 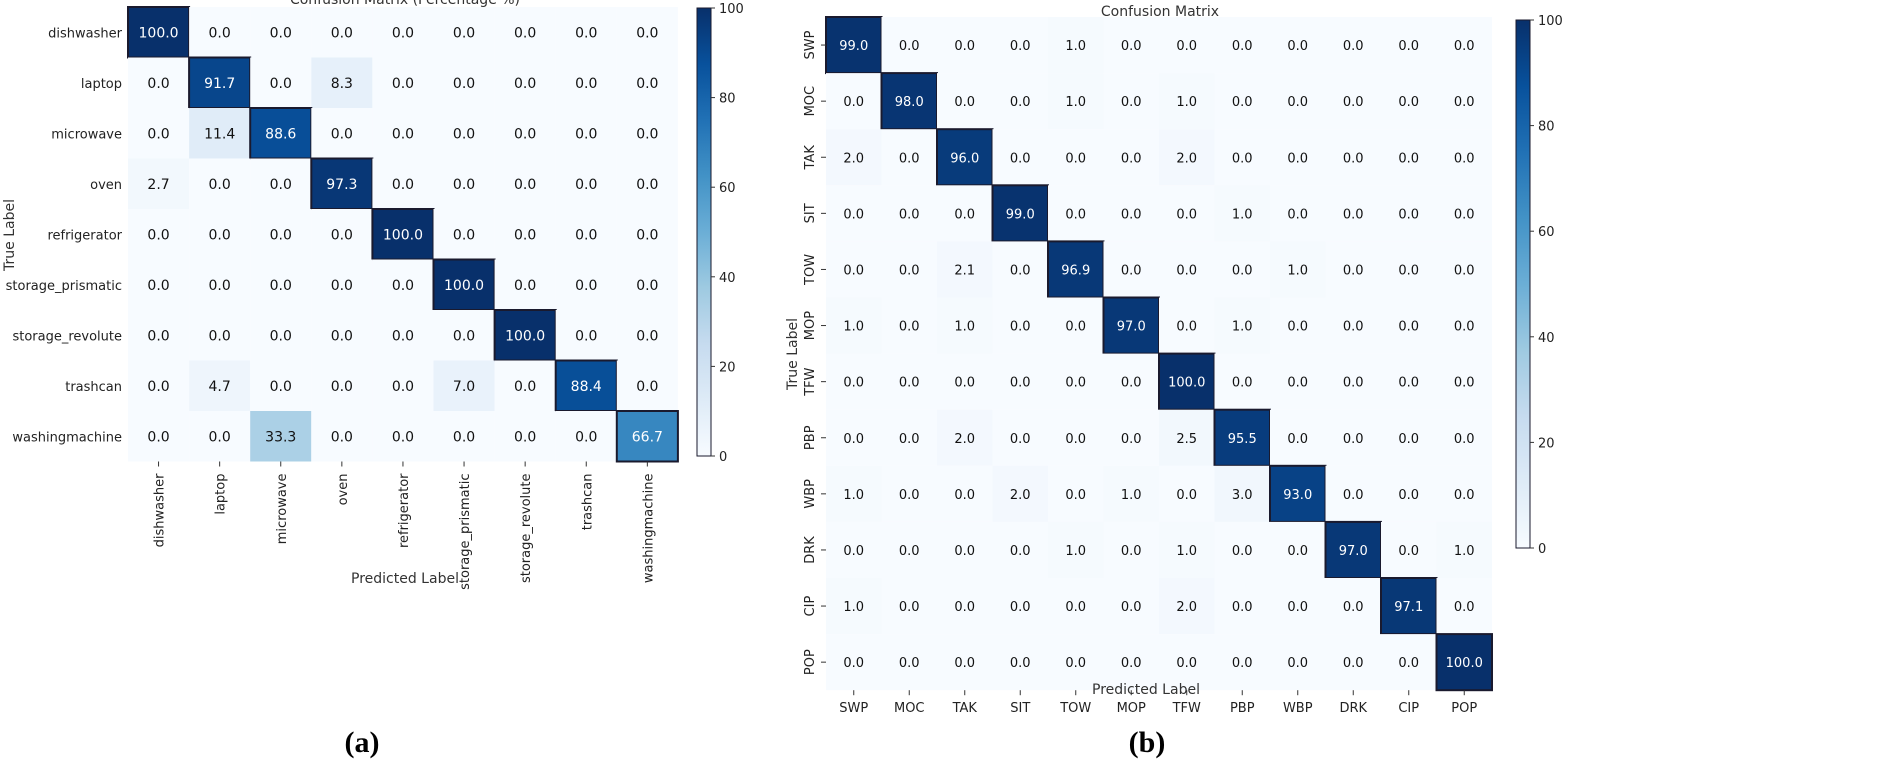 What do you see at coordinates (1523, 284) in the screenshot?
I see `colorbar` at bounding box center [1523, 284].